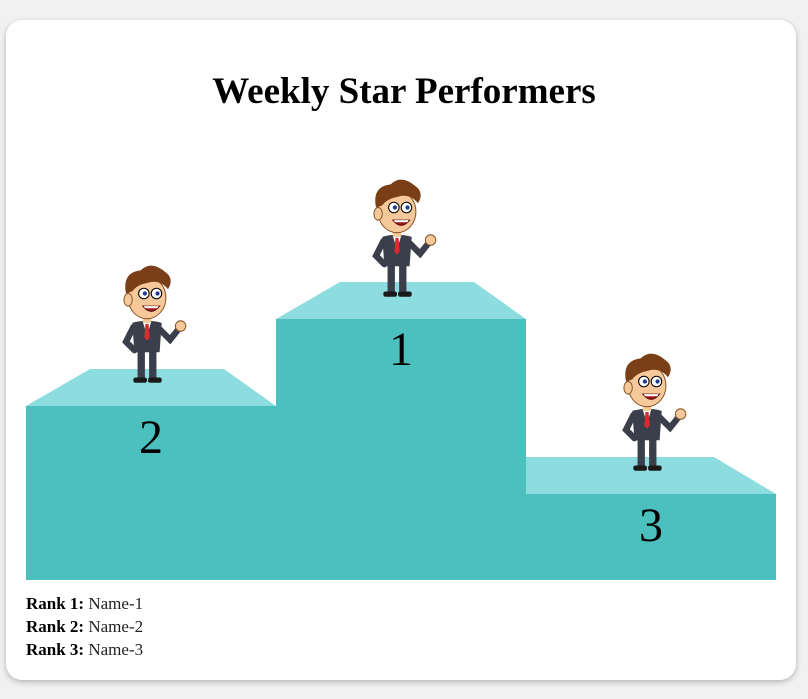  Describe the element at coordinates (401, 349) in the screenshot. I see `podium-first-number: 1` at that location.